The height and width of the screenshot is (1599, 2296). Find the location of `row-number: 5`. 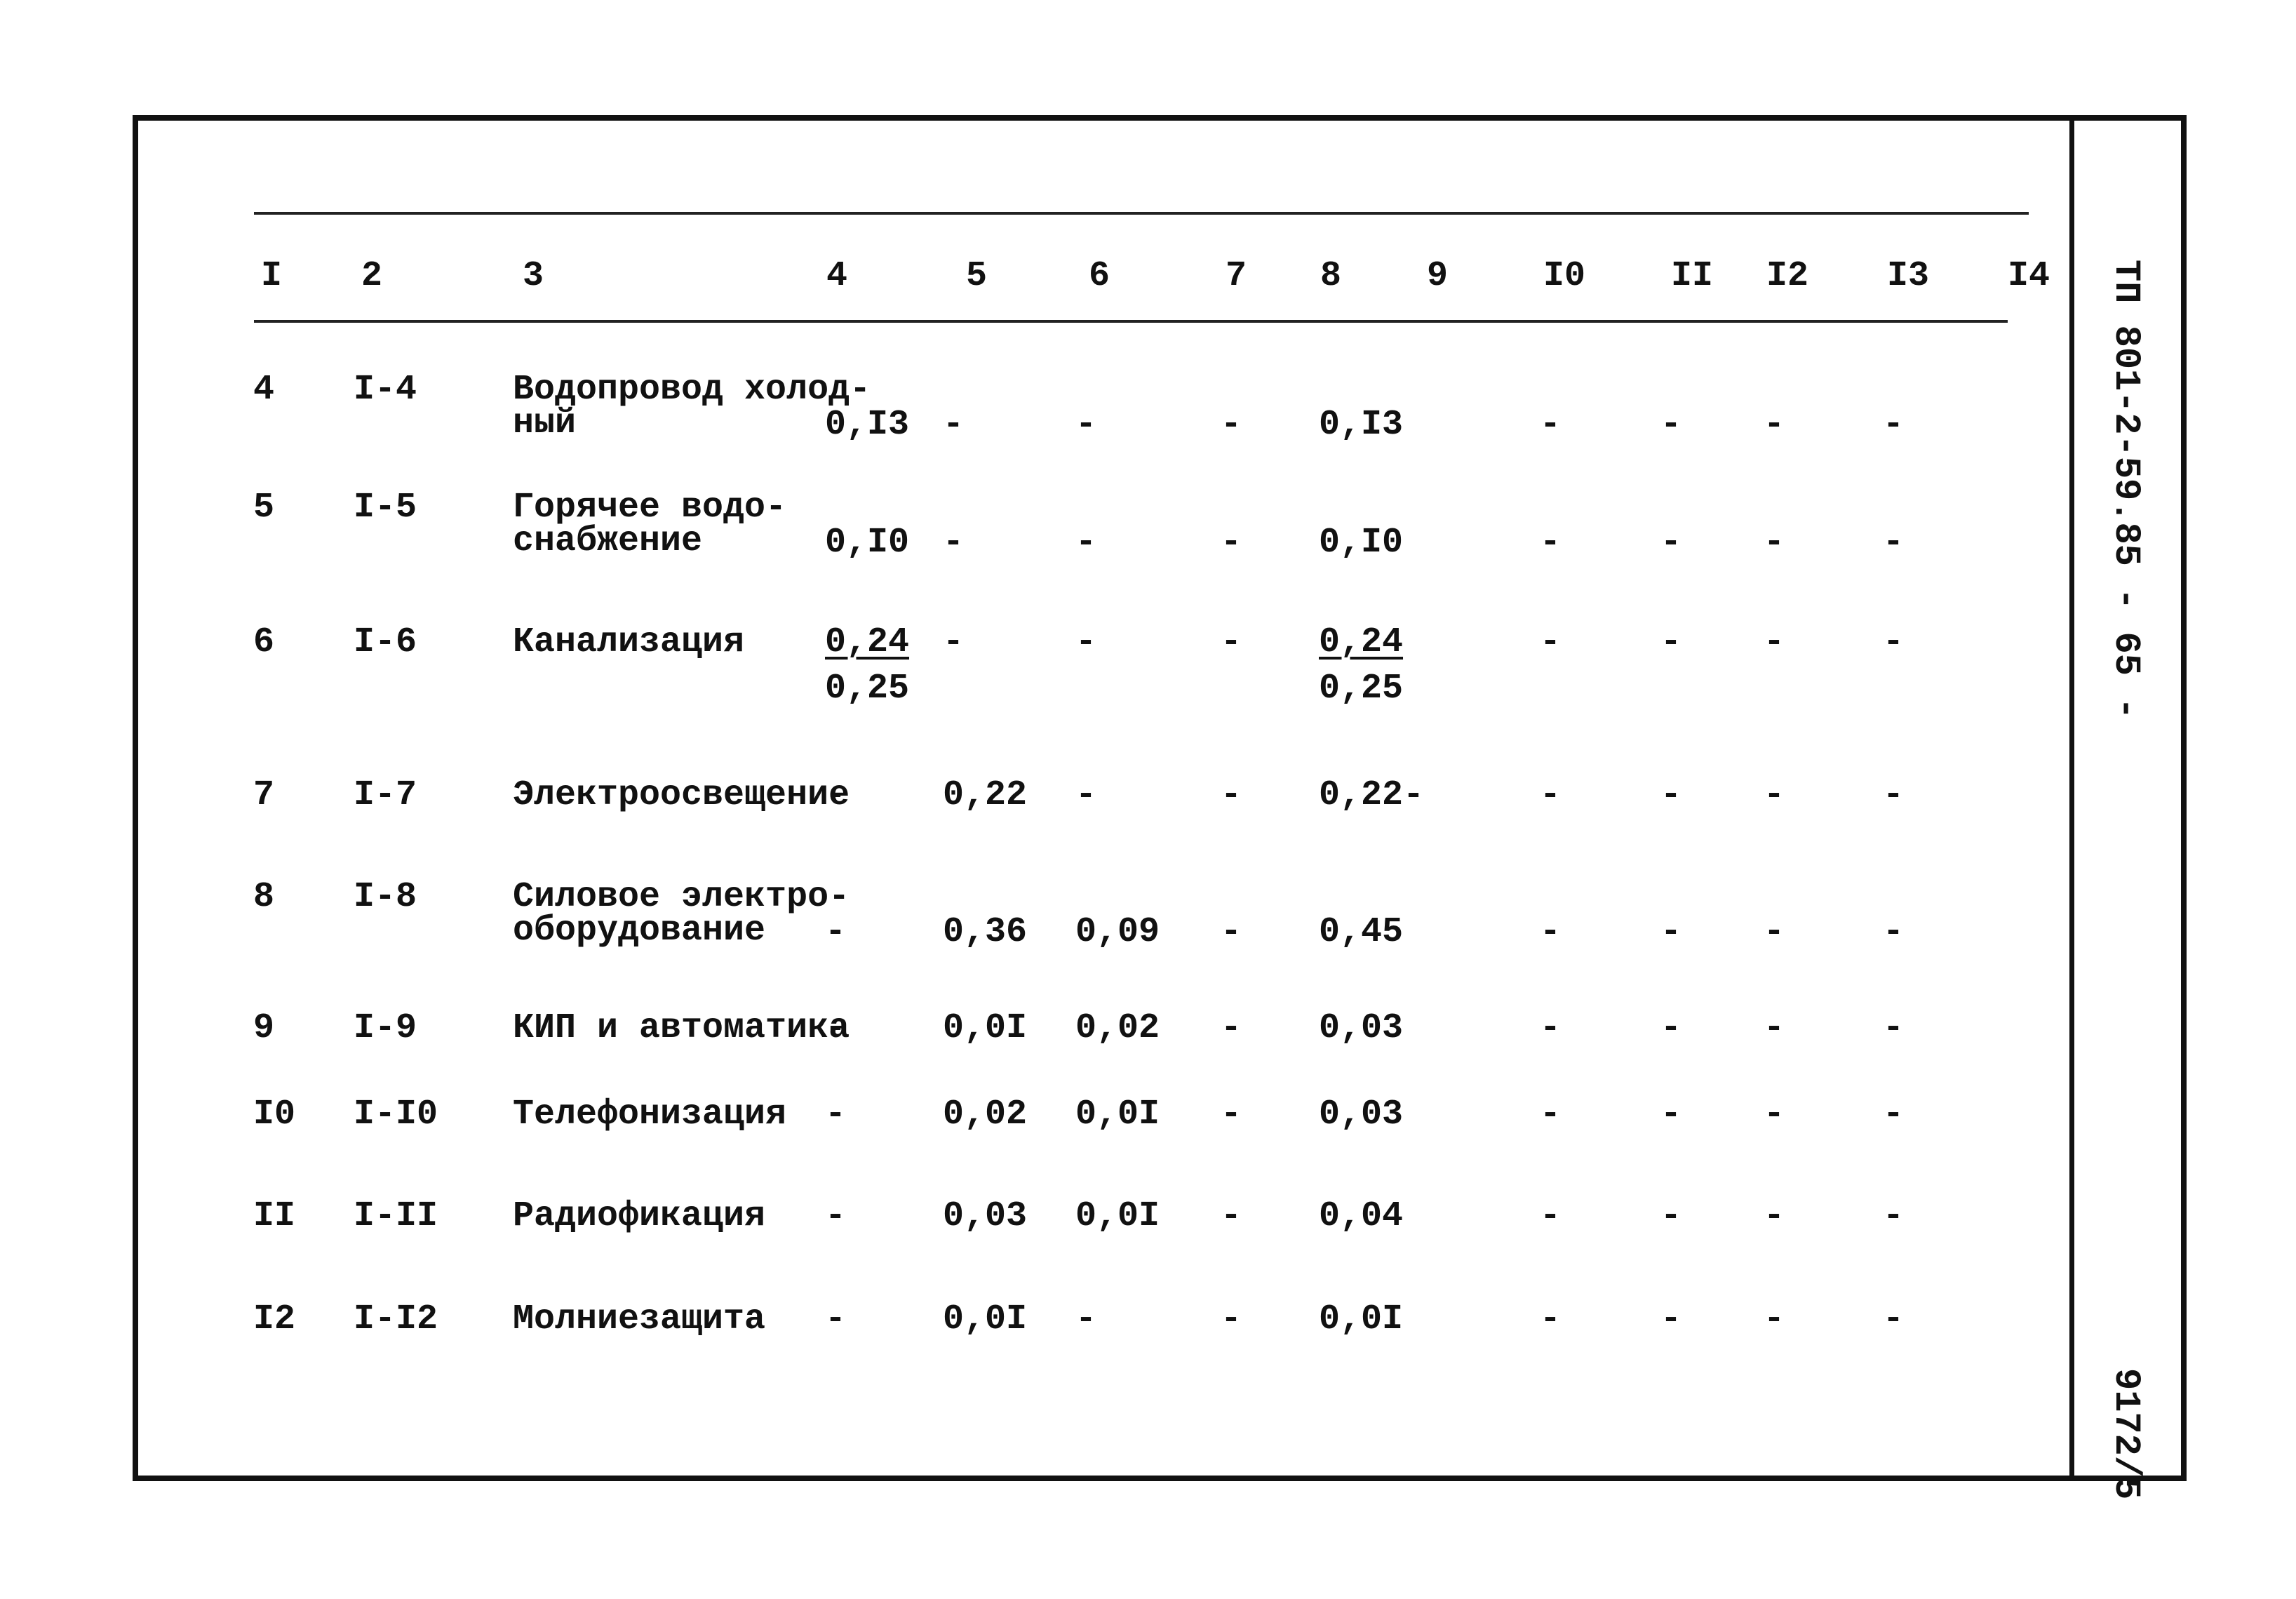

row-number: 5 is located at coordinates (264, 508).